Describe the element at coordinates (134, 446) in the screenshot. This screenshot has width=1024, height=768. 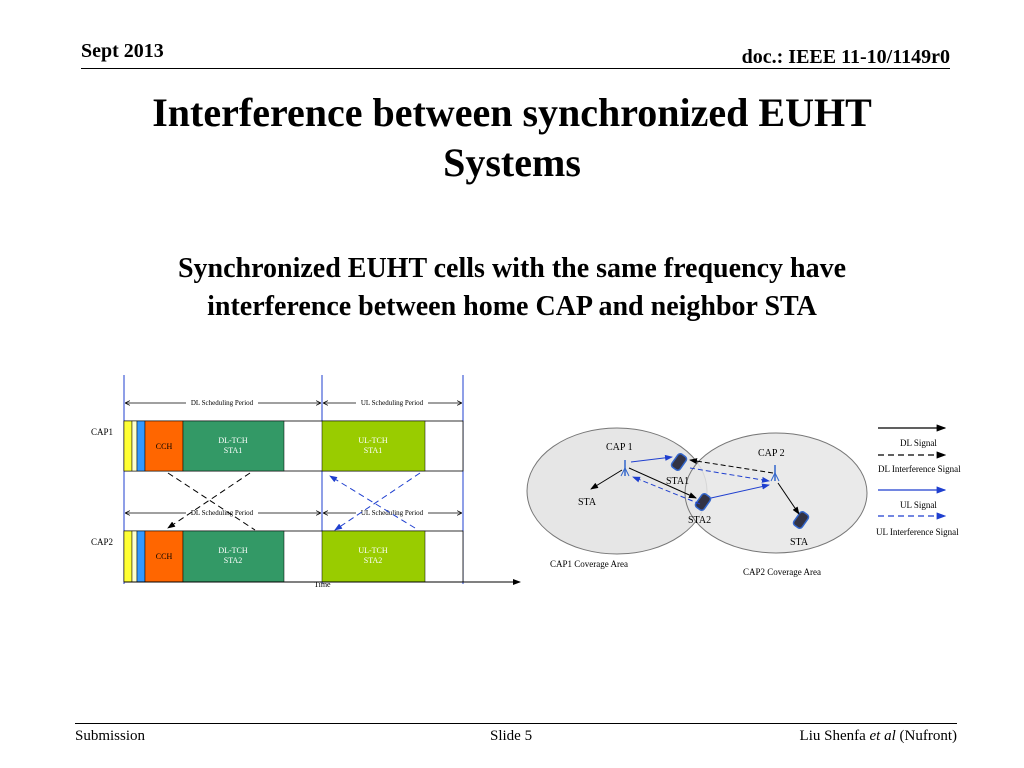
I see `cap1-preamble-slot` at that location.